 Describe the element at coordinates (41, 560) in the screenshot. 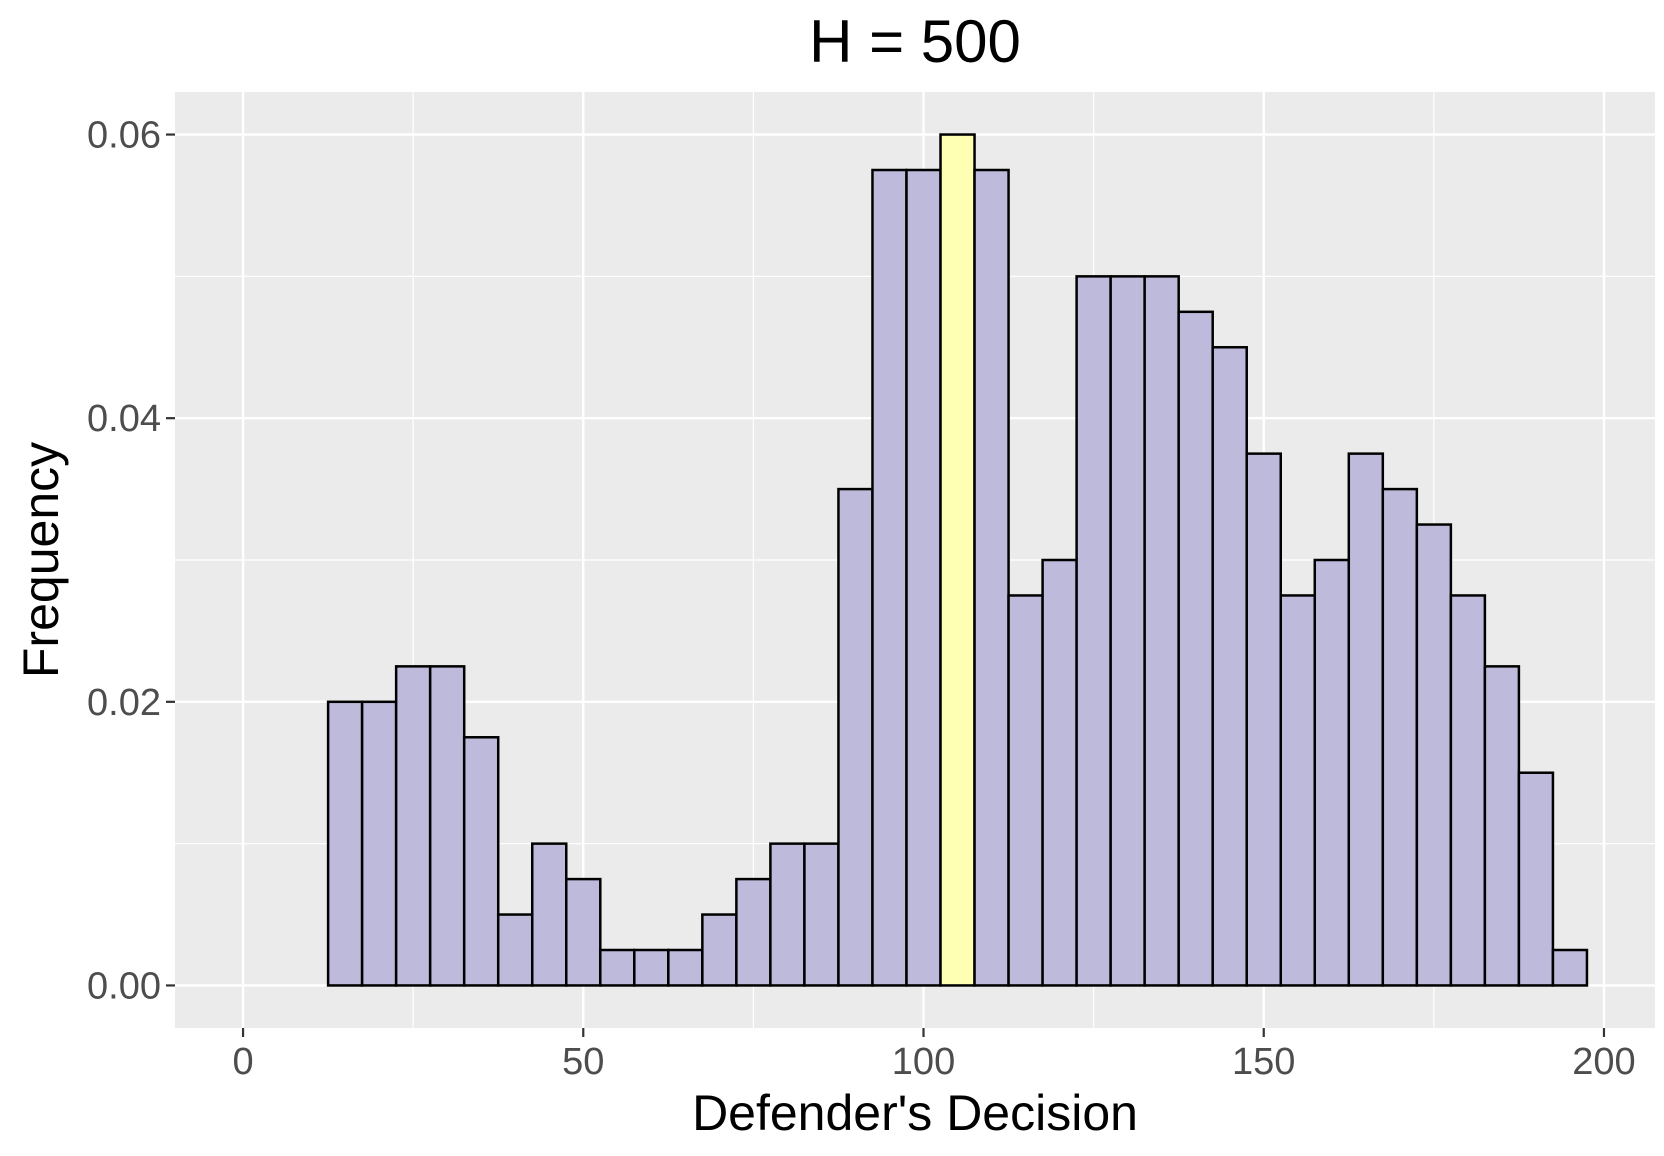

I see `y-axis-title: Frequency` at that location.